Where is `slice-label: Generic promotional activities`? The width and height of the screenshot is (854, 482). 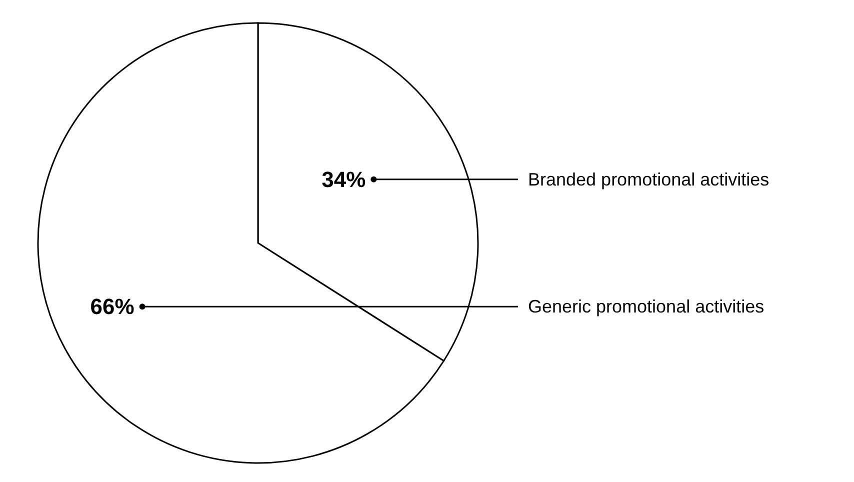 slice-label: Generic promotional activities is located at coordinates (646, 306).